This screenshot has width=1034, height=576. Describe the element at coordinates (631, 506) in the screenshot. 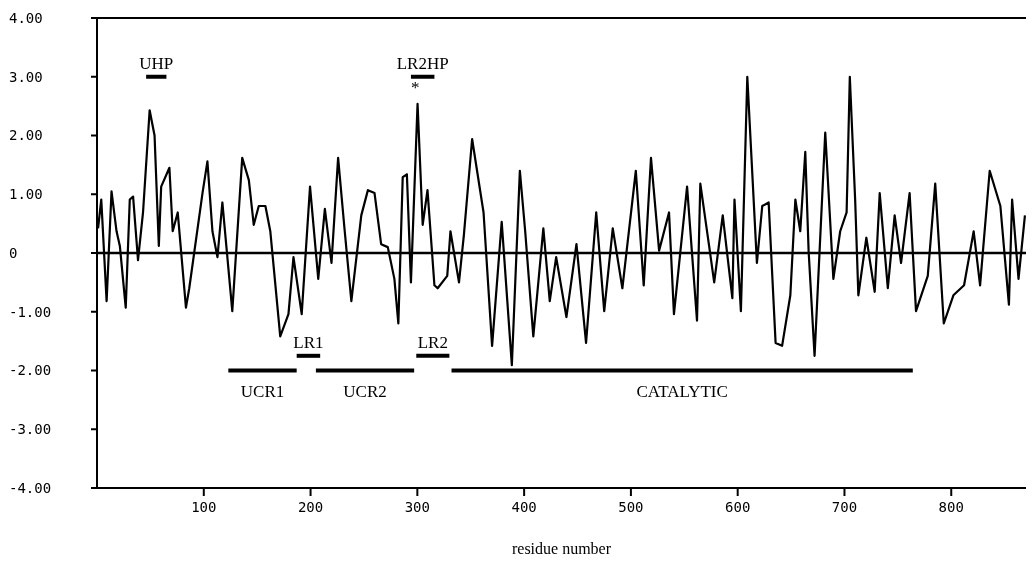

I see `x-tick-label: 500` at that location.